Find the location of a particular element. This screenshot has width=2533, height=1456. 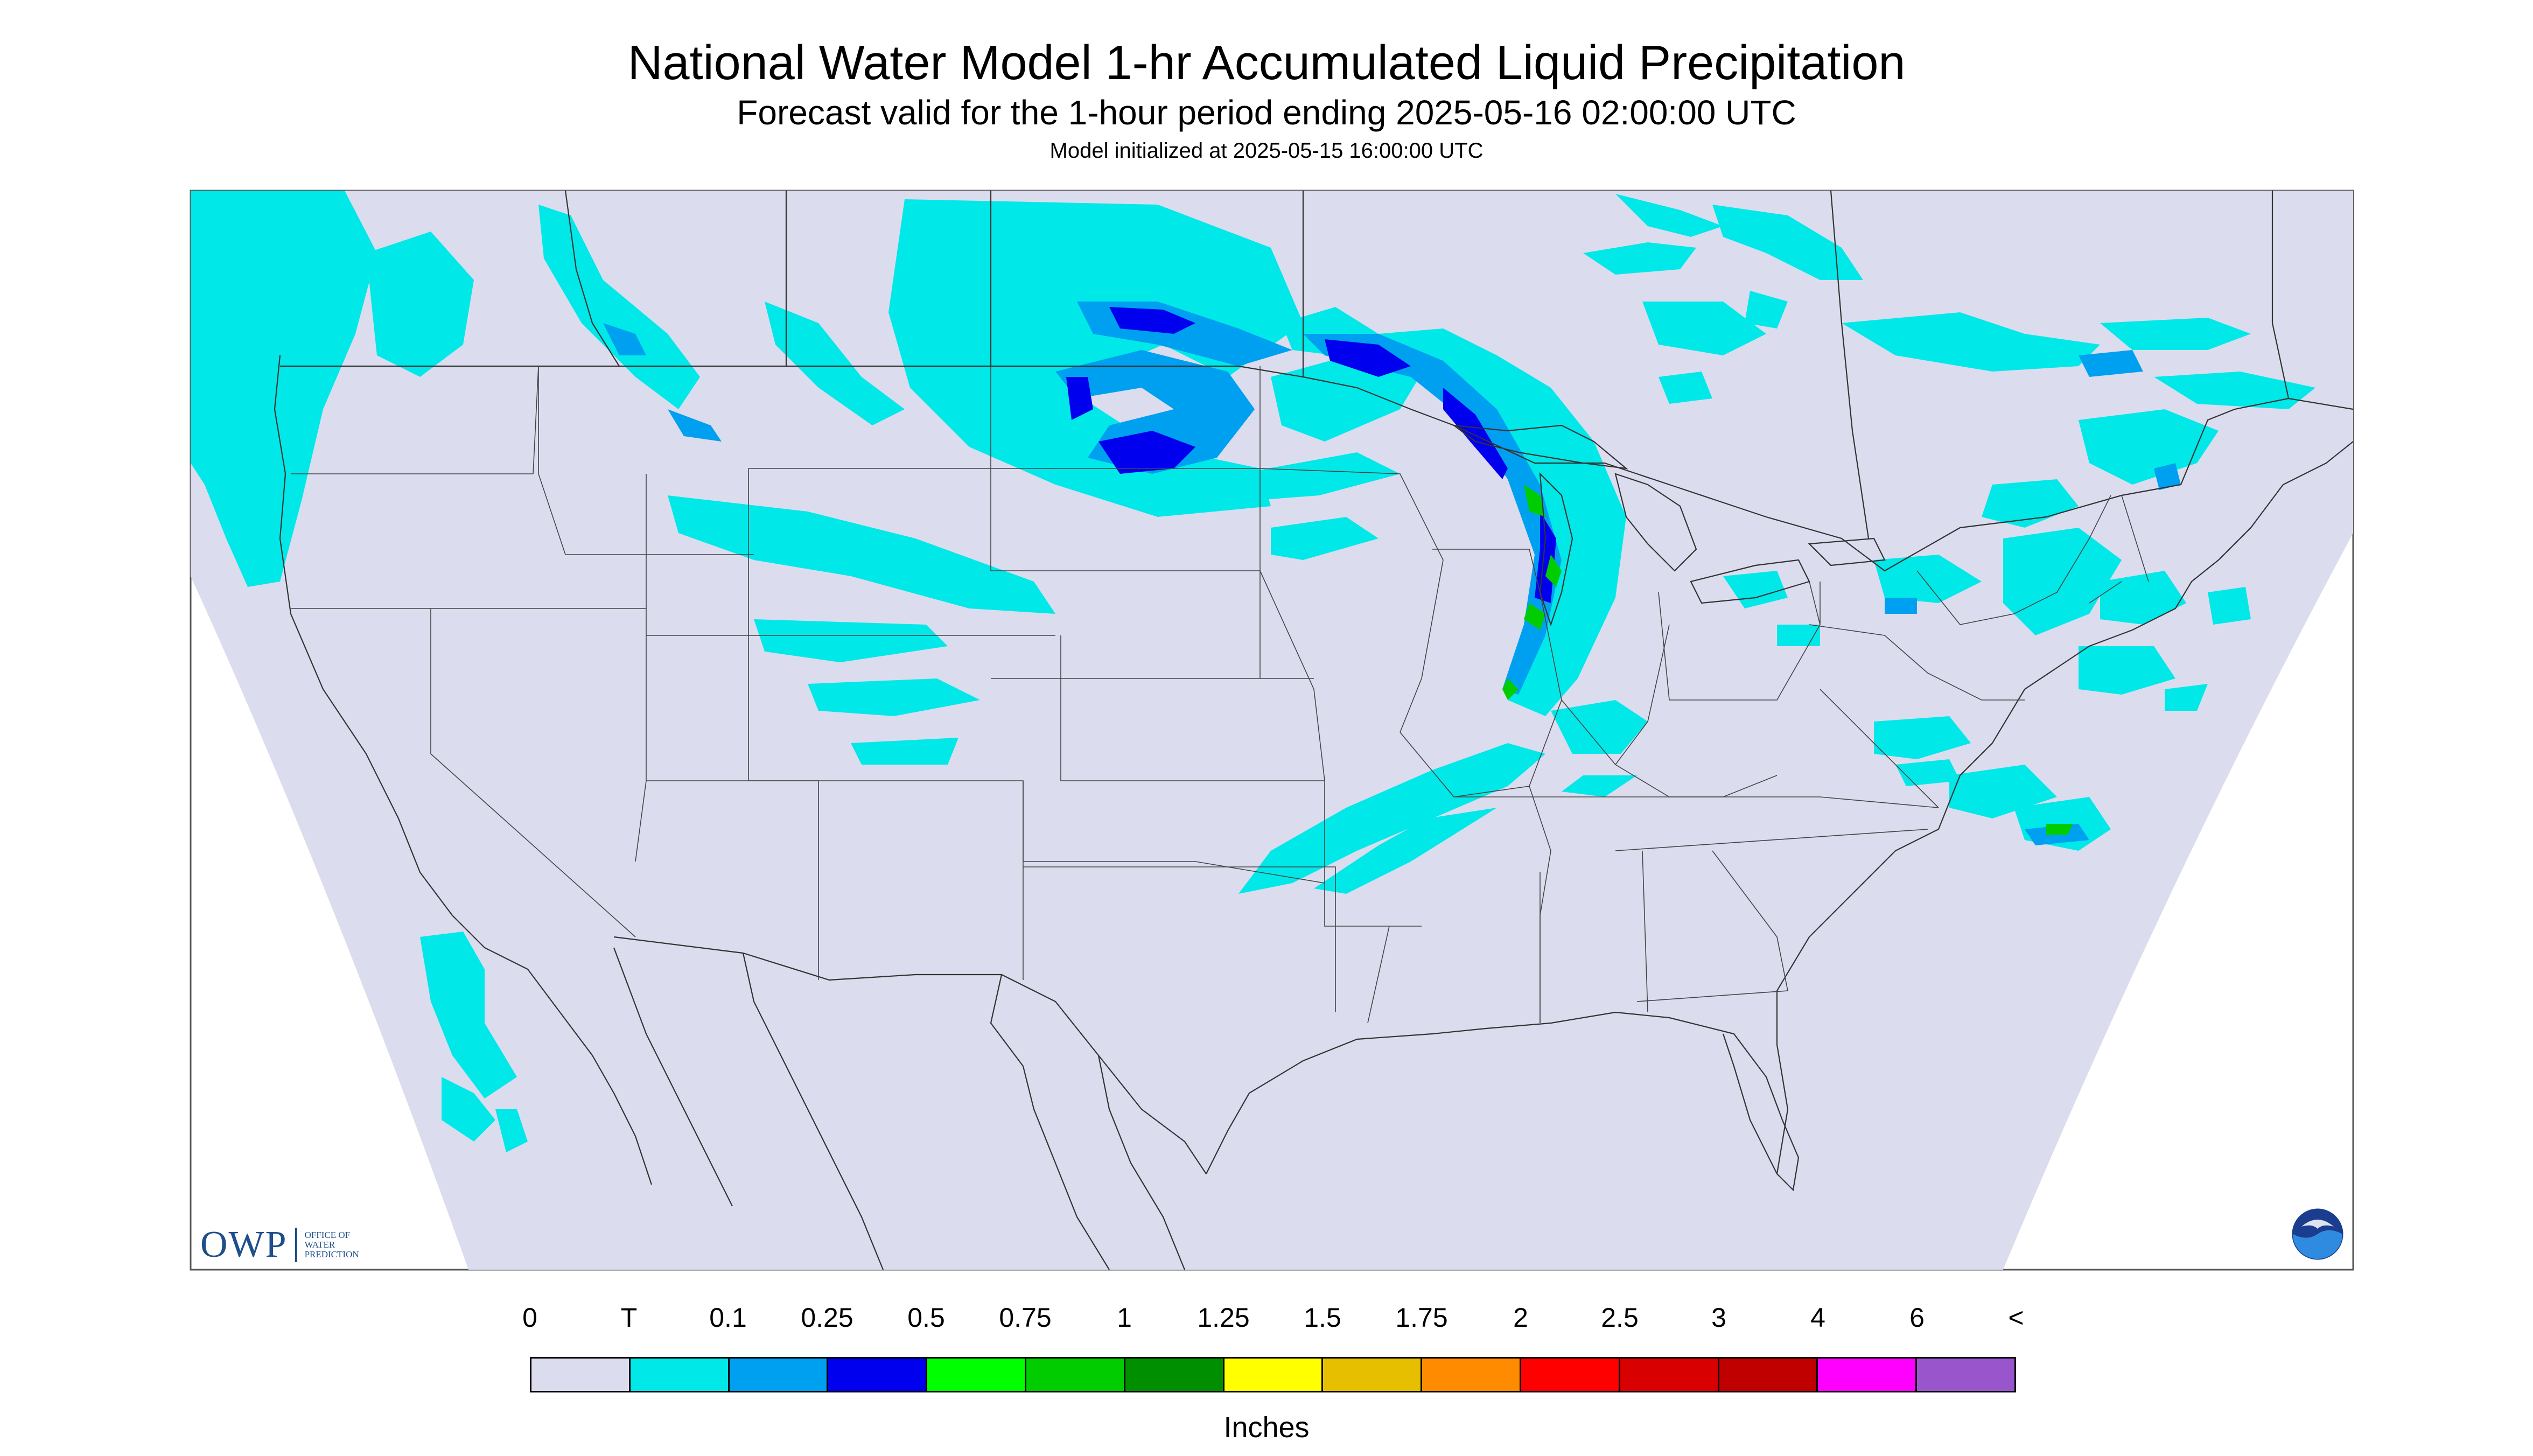

legend-label: 1 is located at coordinates (1124, 1318).